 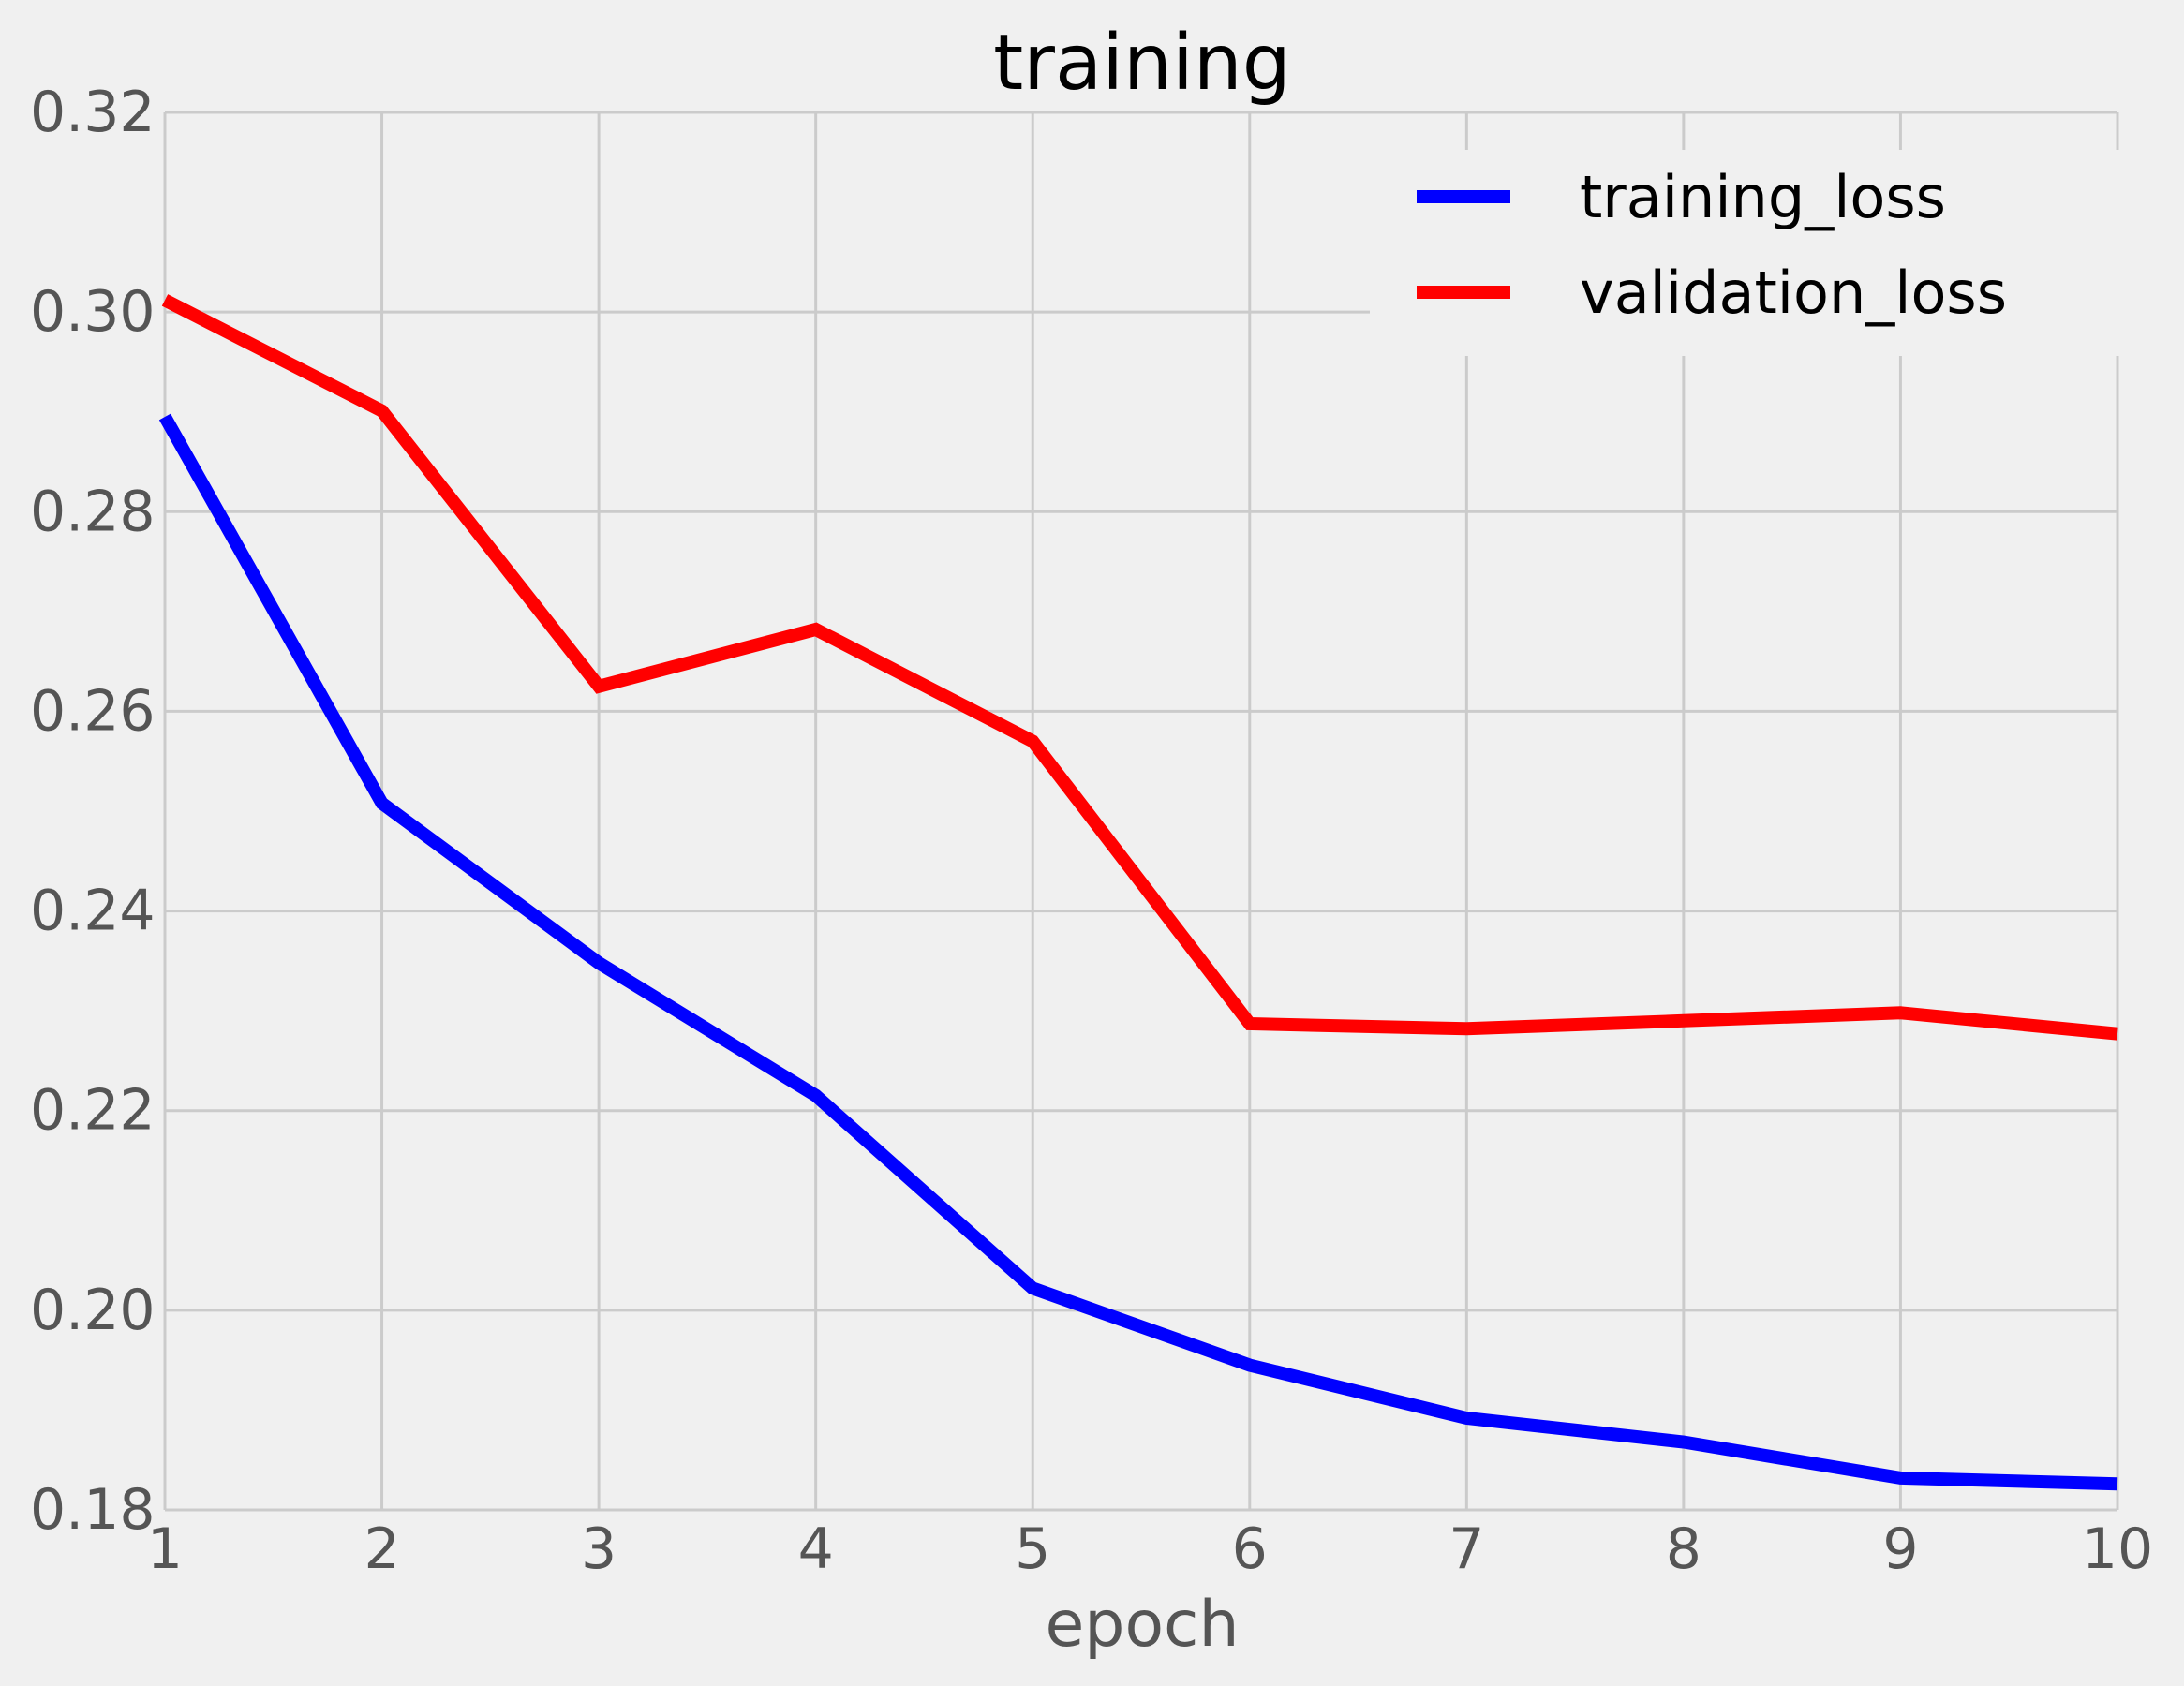 I want to click on legend-label: validation_loss, so click(x=1793, y=293).